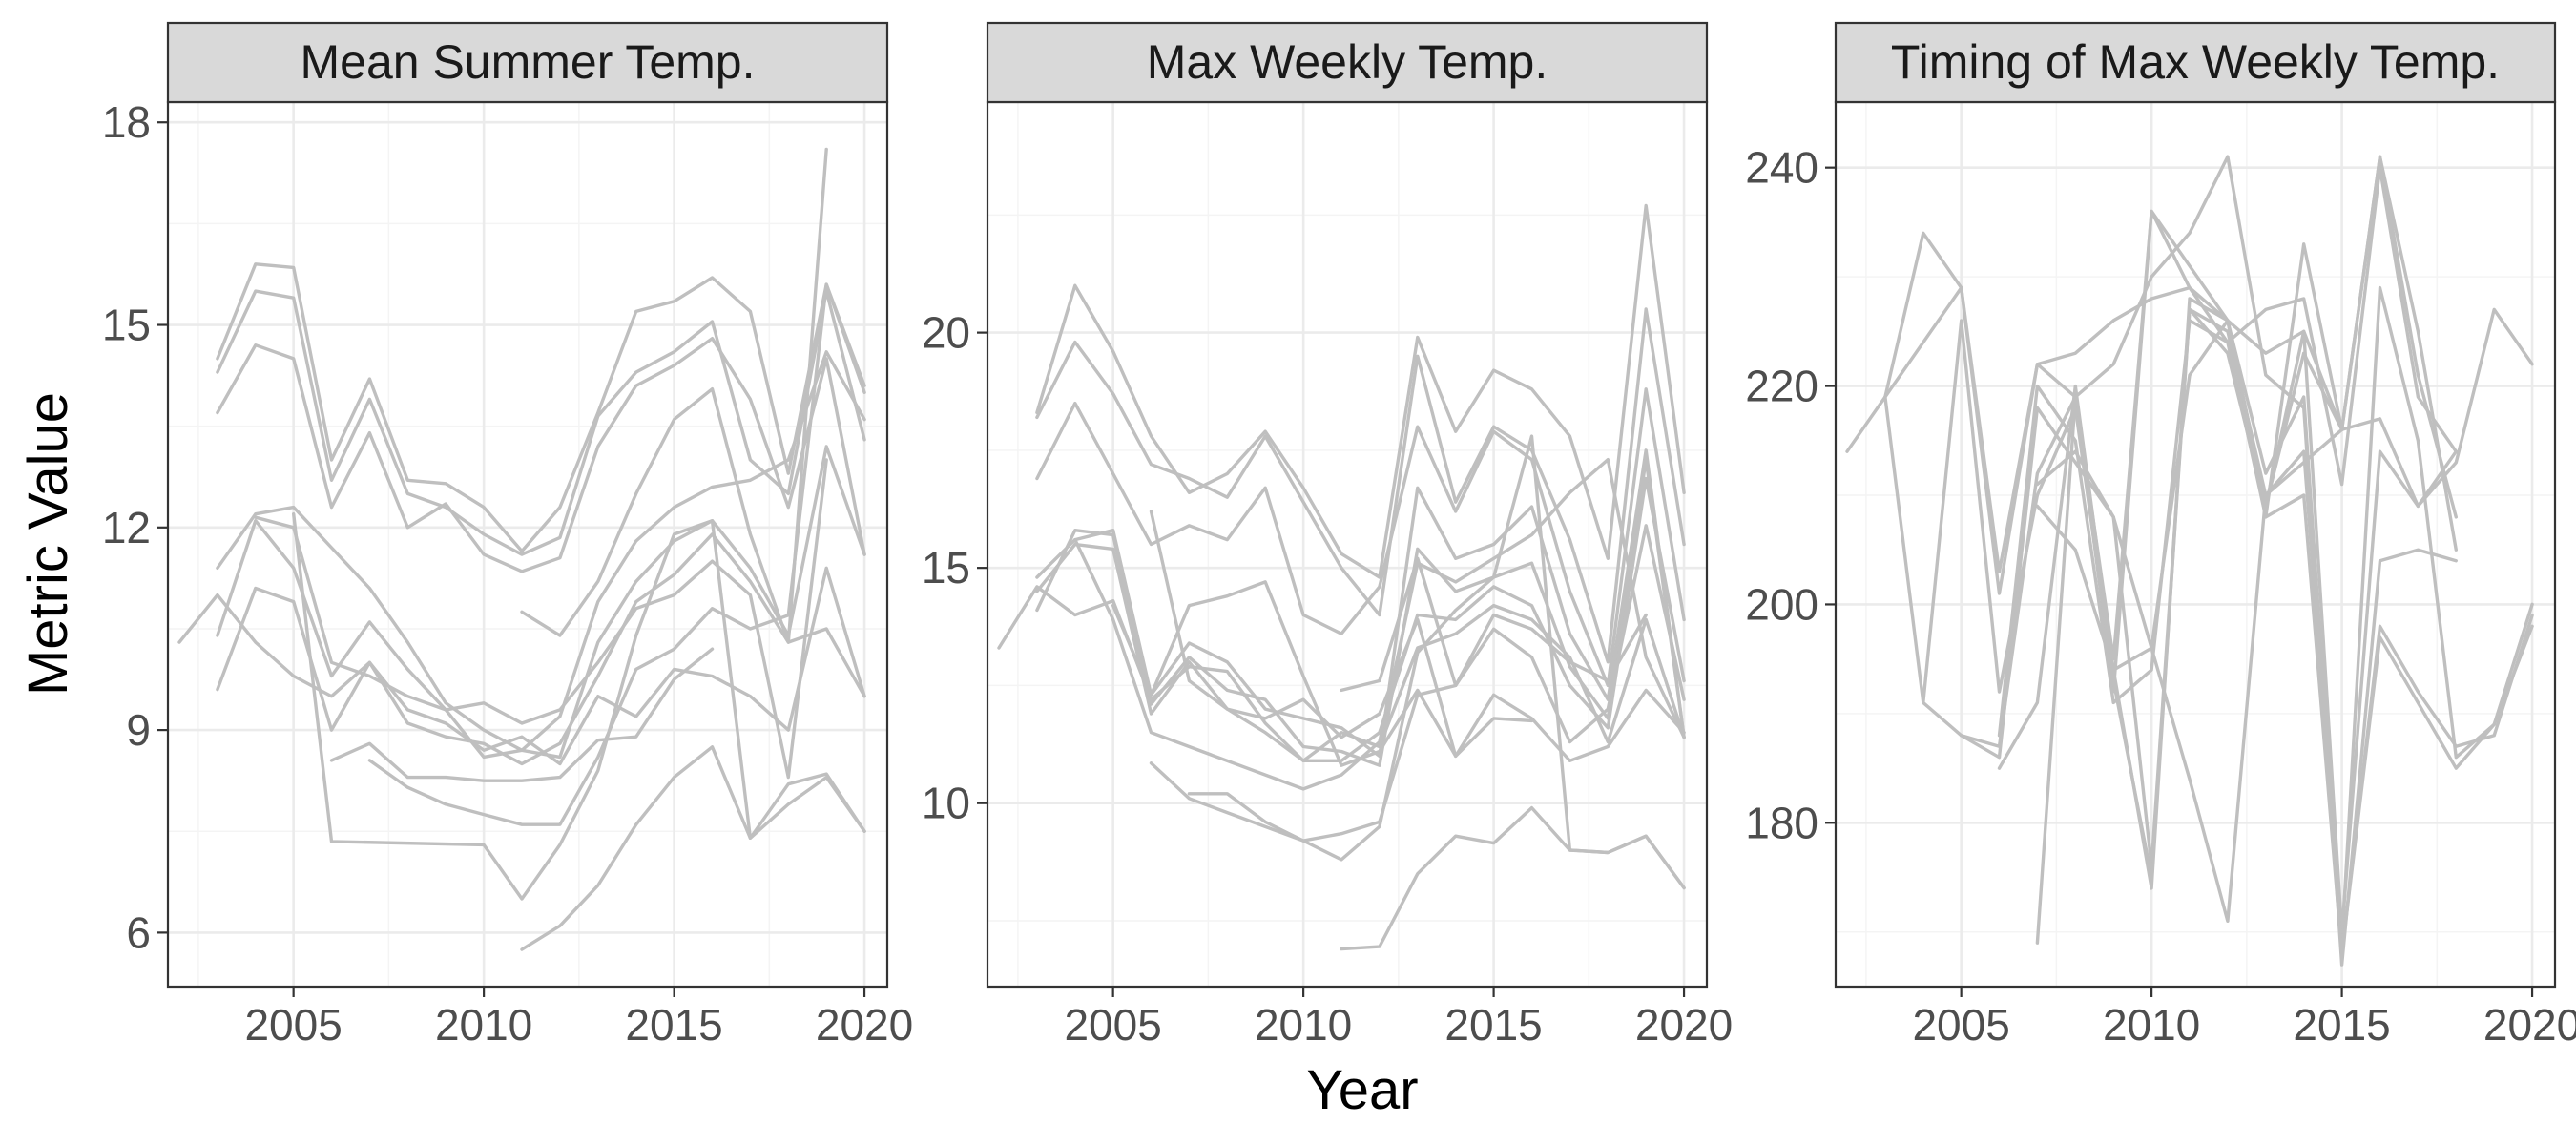  I want to click on x-axis-title: Year, so click(1362, 1090).